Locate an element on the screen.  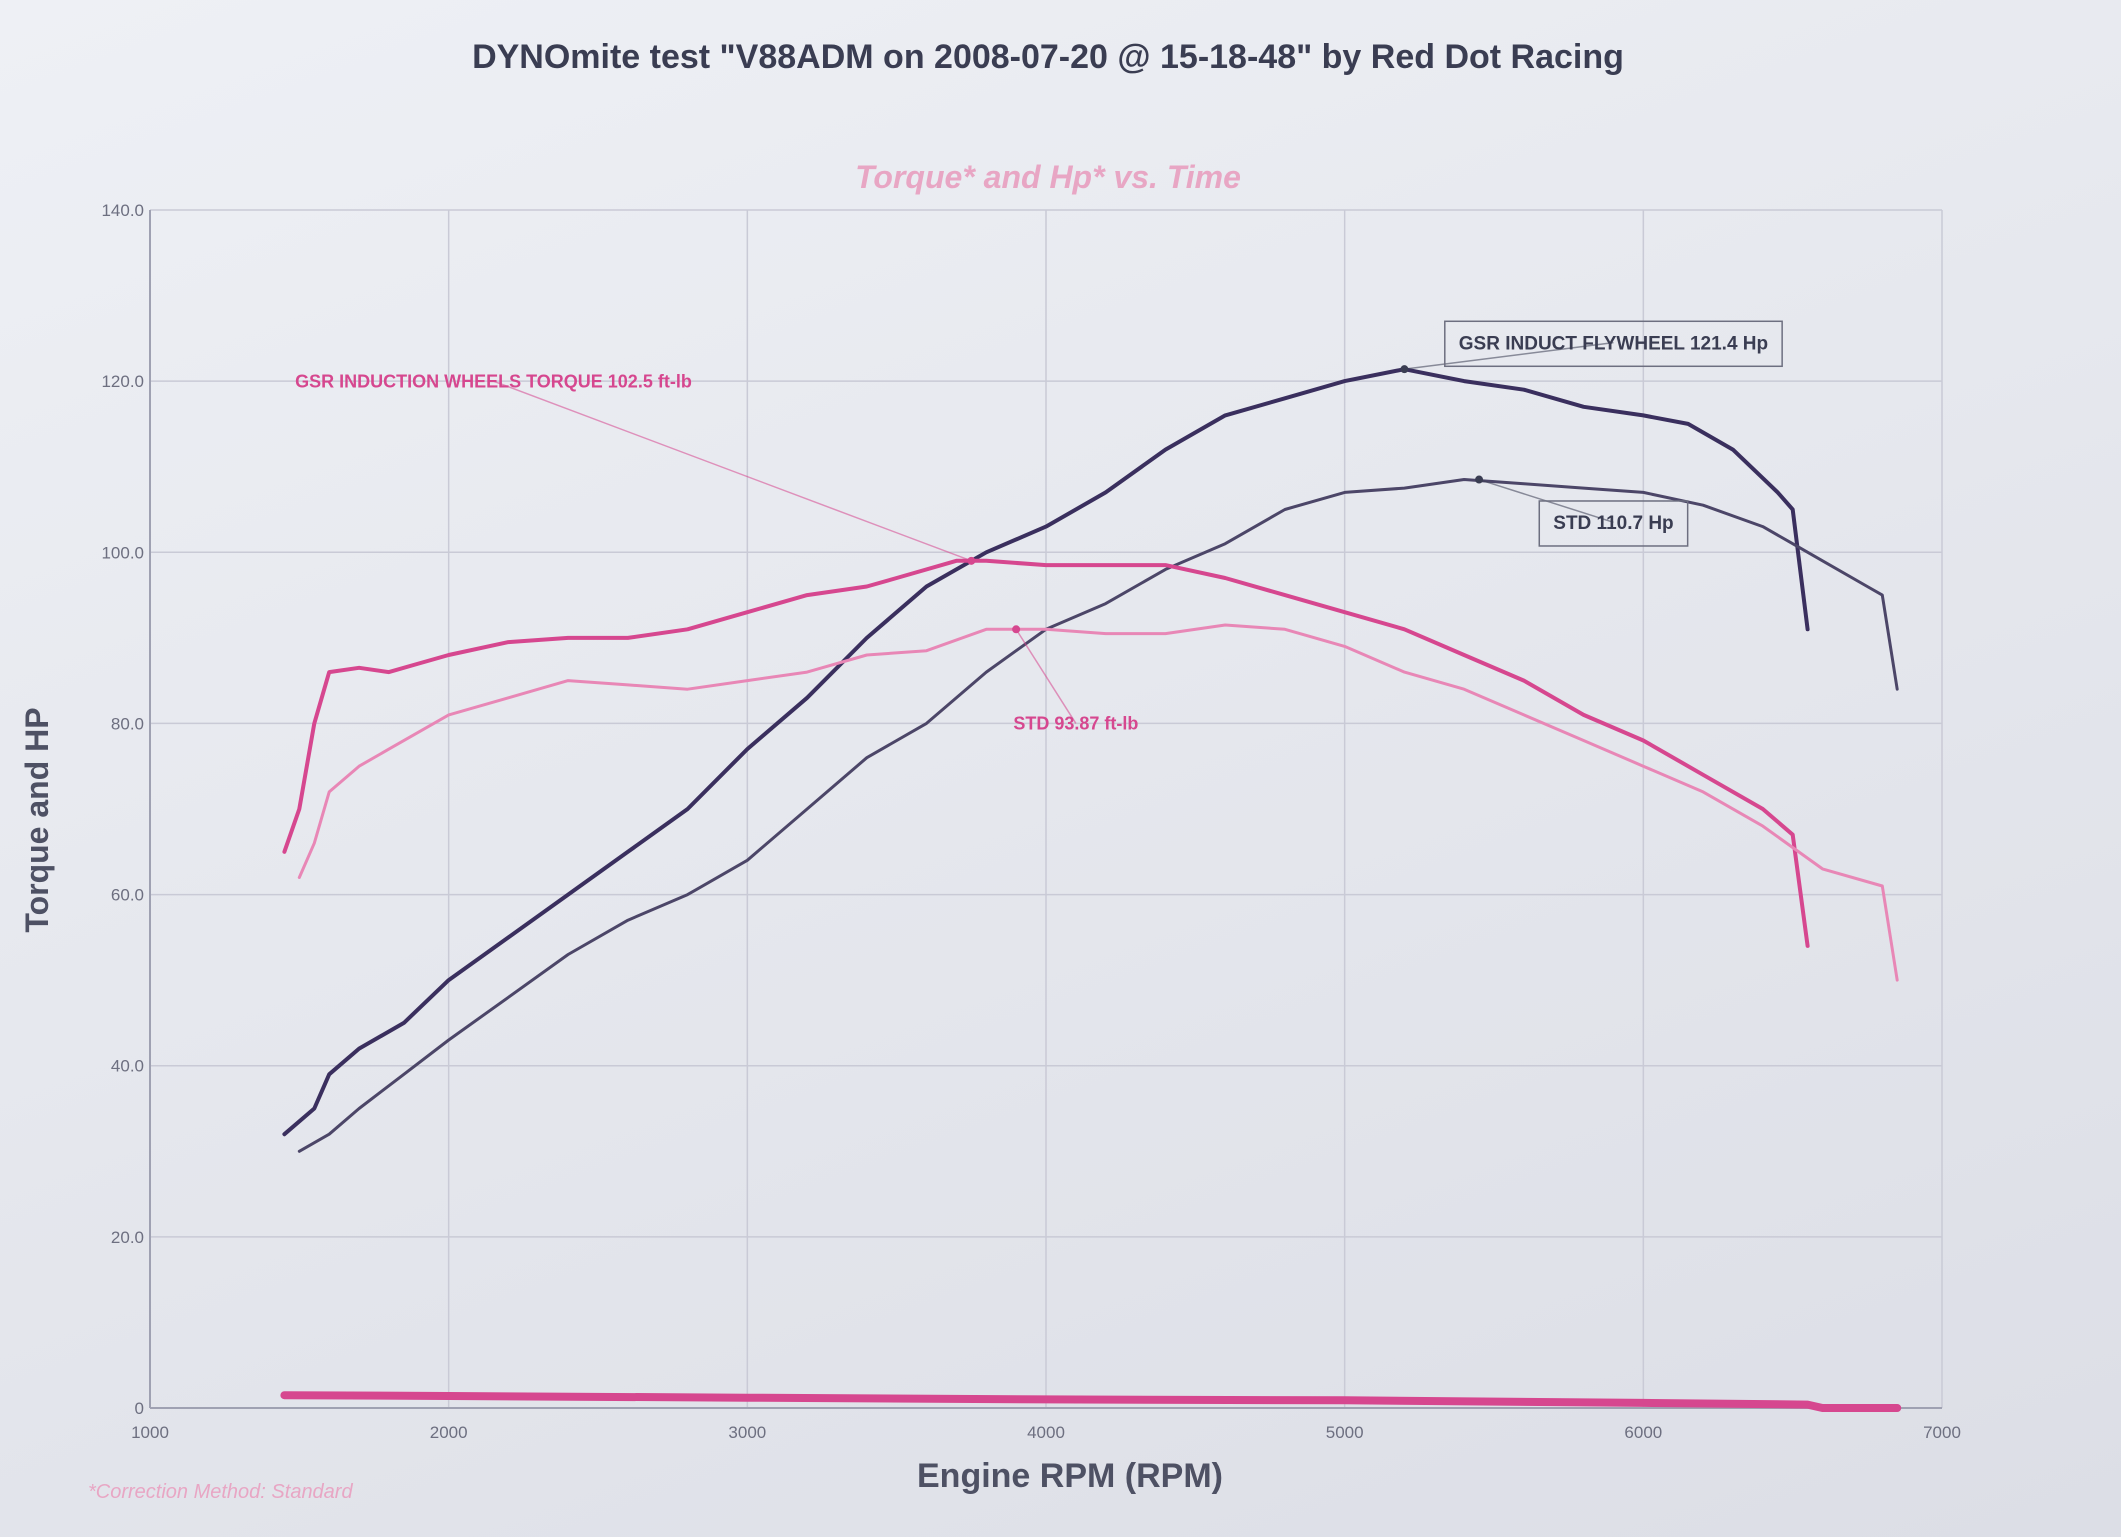
y-tick-label: 0 is located at coordinates (139, 1408).